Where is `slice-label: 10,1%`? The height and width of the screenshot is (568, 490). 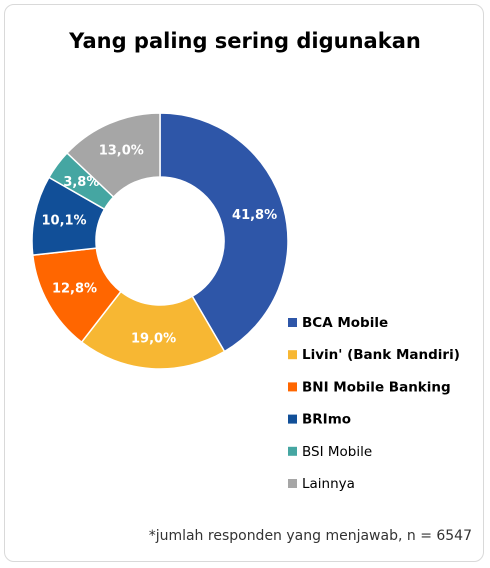
slice-label: 10,1% is located at coordinates (63, 221).